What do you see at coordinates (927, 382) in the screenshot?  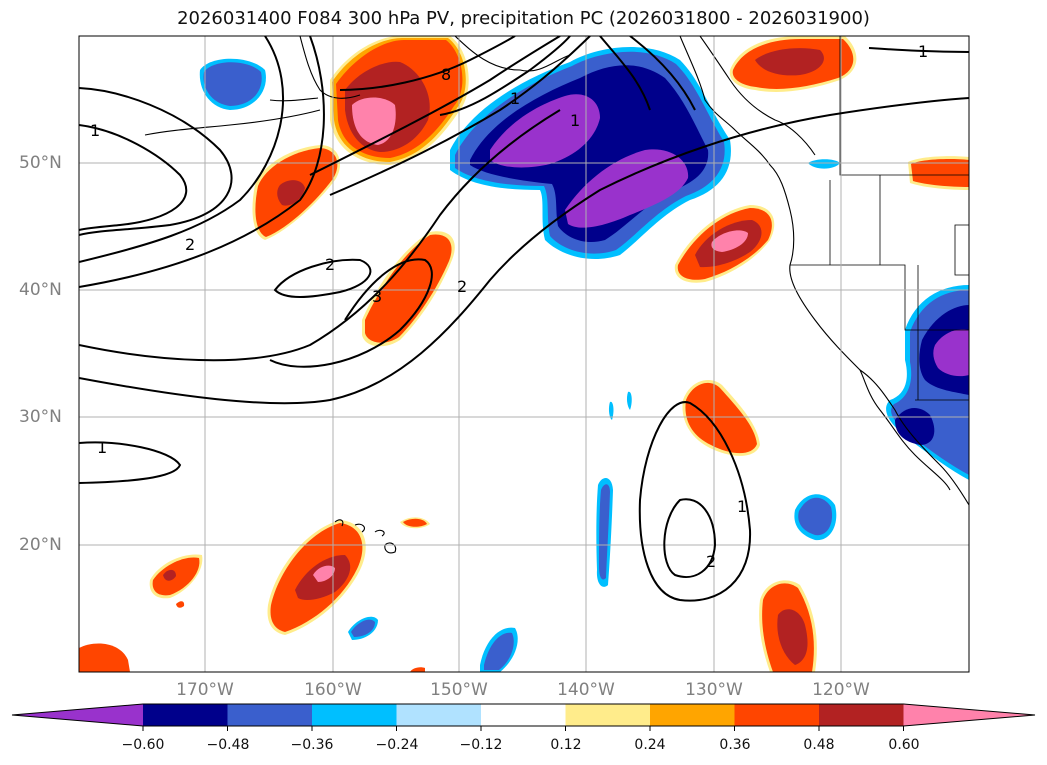 I see `negative-anomaly-baja` at bounding box center [927, 382].